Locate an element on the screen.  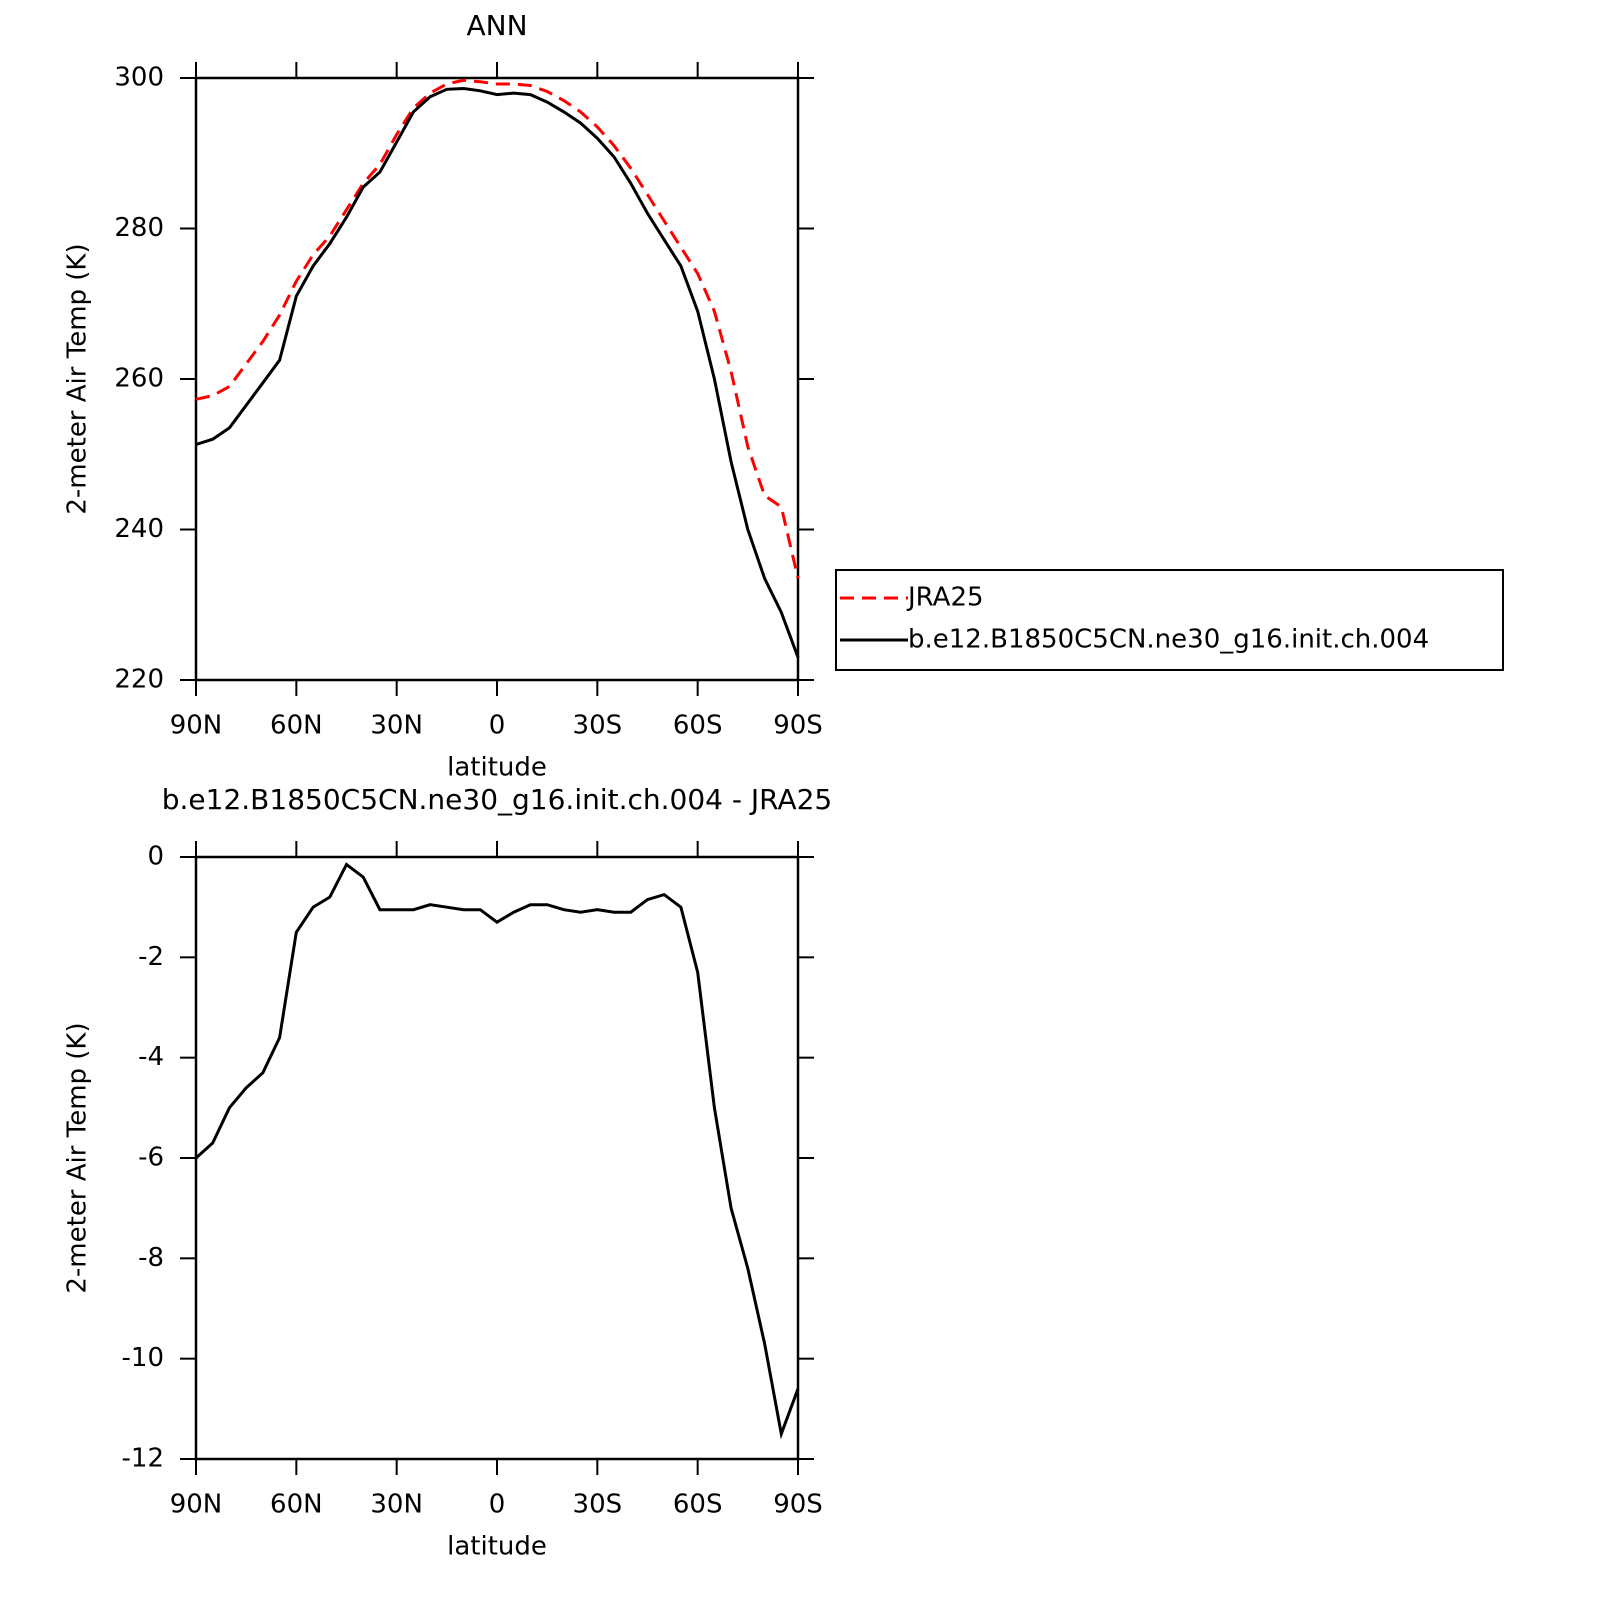
y-tick-label: -2 is located at coordinates (151, 957).